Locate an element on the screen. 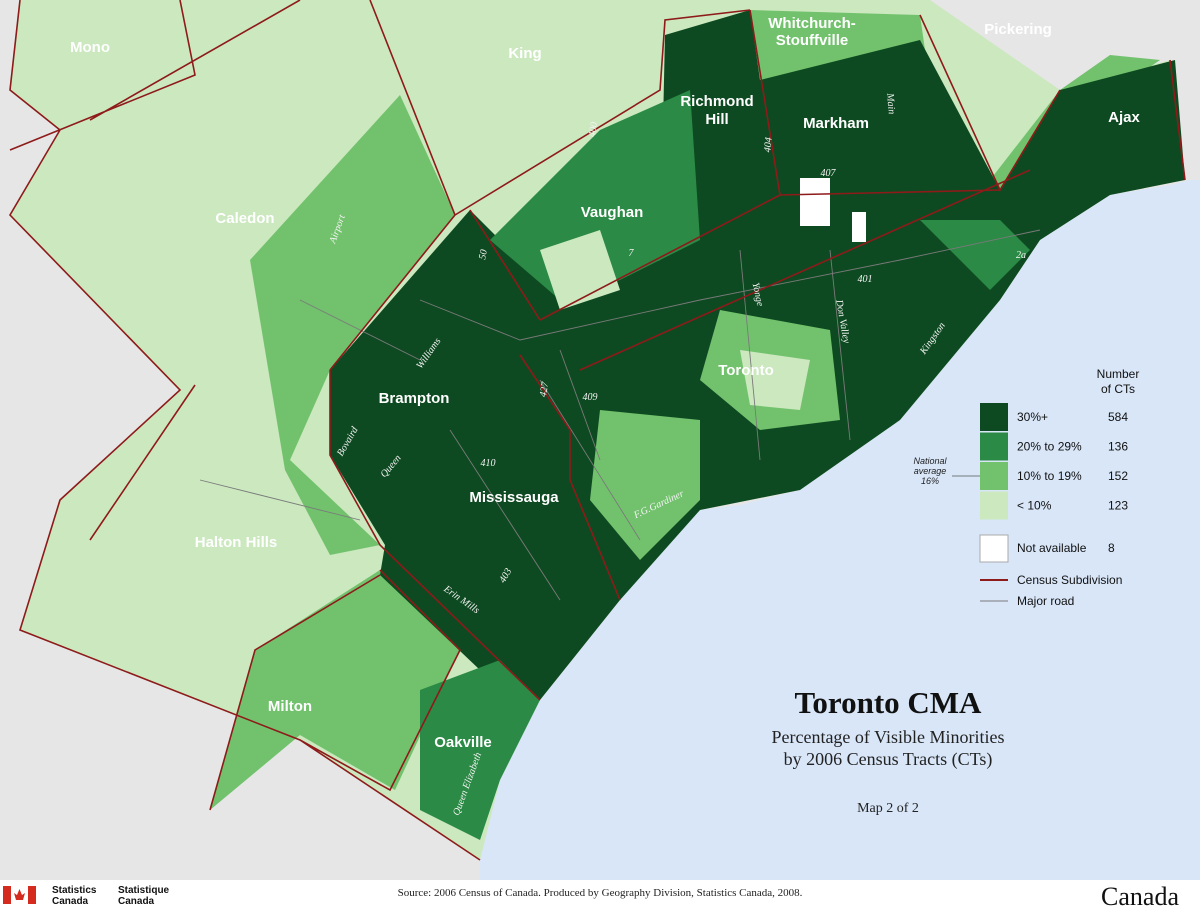  maple-leaf is located at coordinates (19, 894).